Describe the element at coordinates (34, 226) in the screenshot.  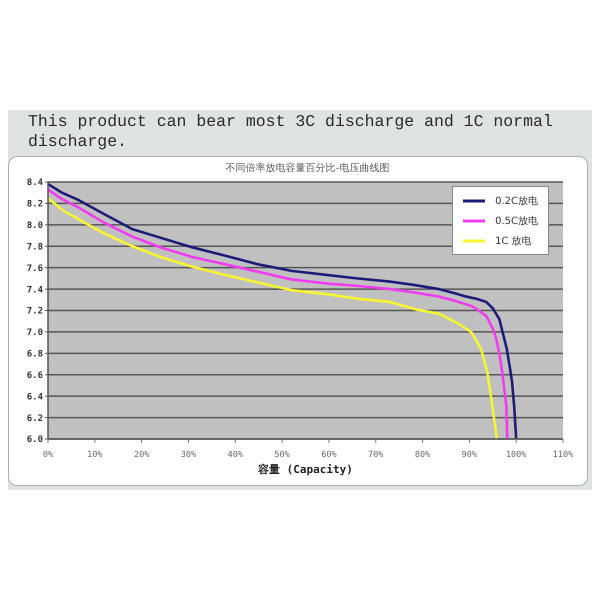
I see `y-tick-label: 8.0` at that location.